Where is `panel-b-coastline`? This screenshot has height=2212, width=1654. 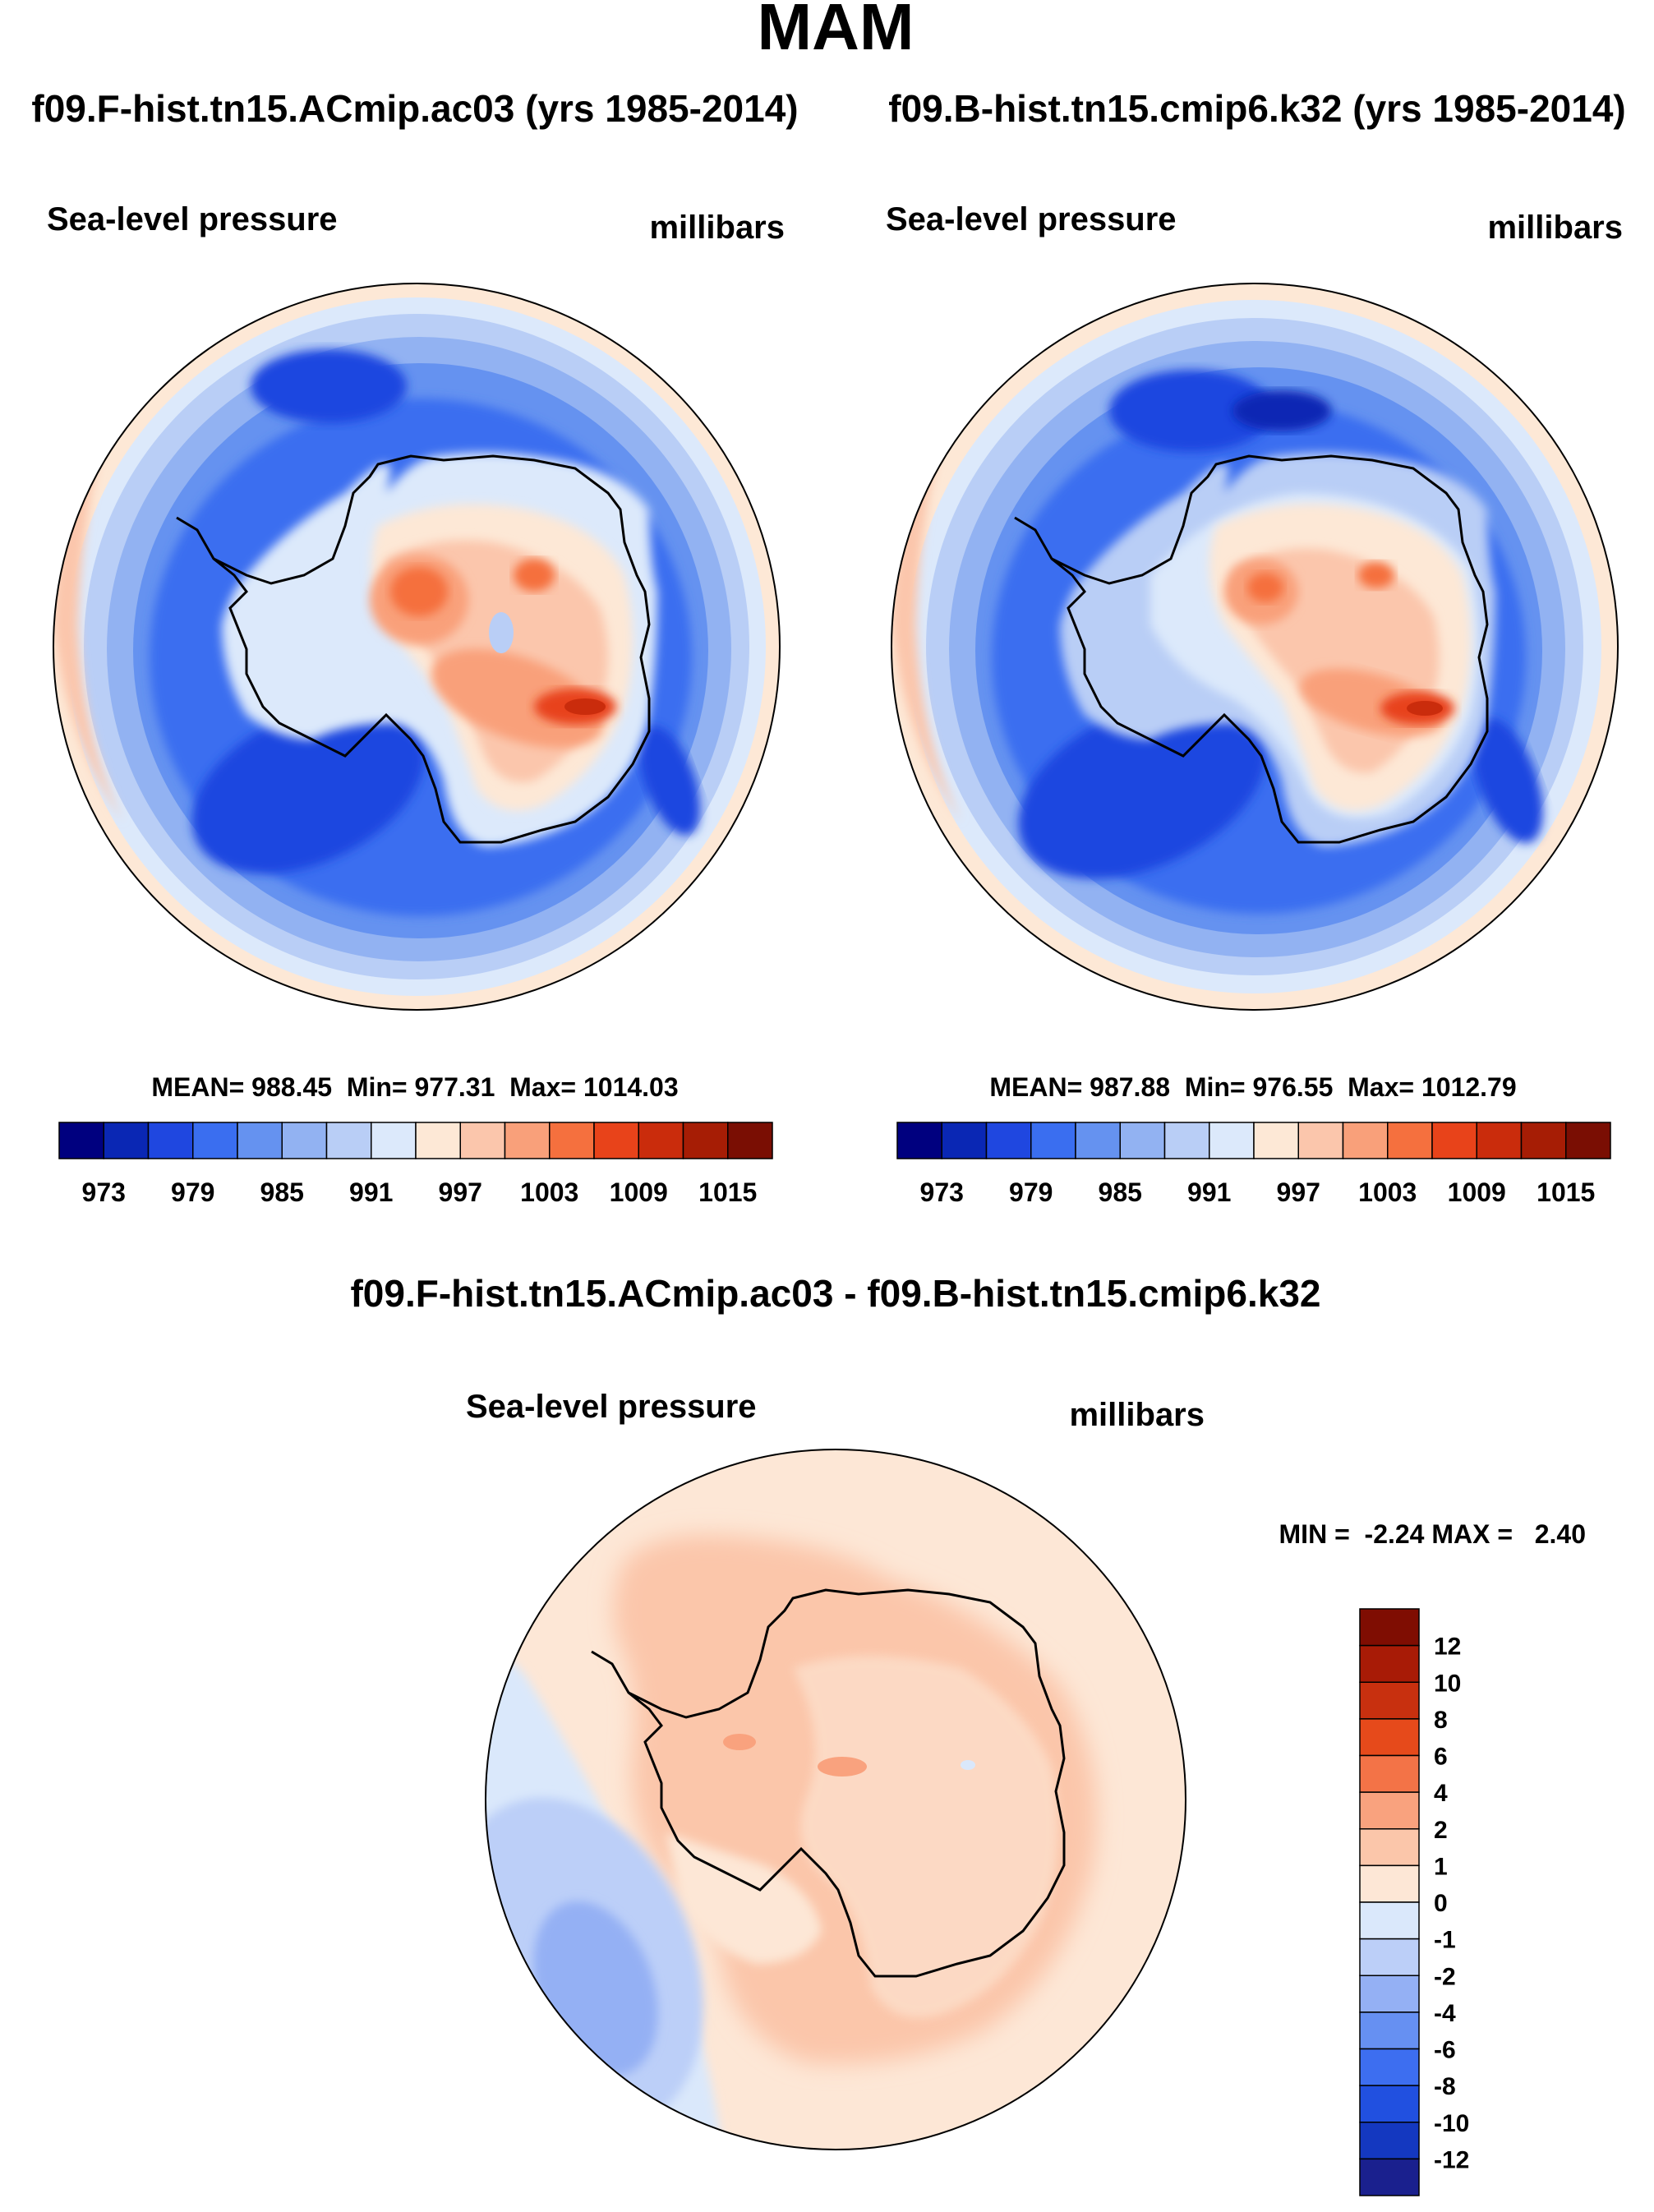
panel-b-coastline is located at coordinates (1251, 649).